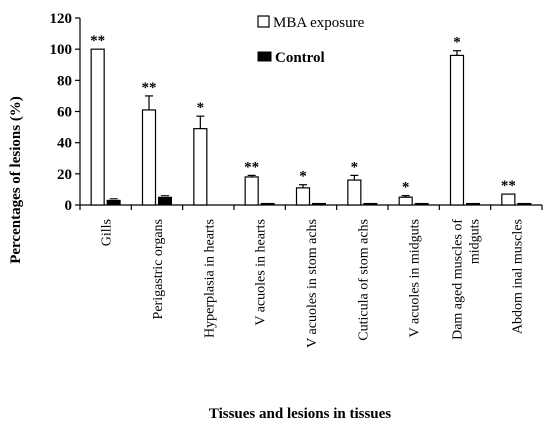 The image size is (550, 438). Describe the element at coordinates (64, 113) in the screenshot. I see `y-tick-label: 60` at that location.